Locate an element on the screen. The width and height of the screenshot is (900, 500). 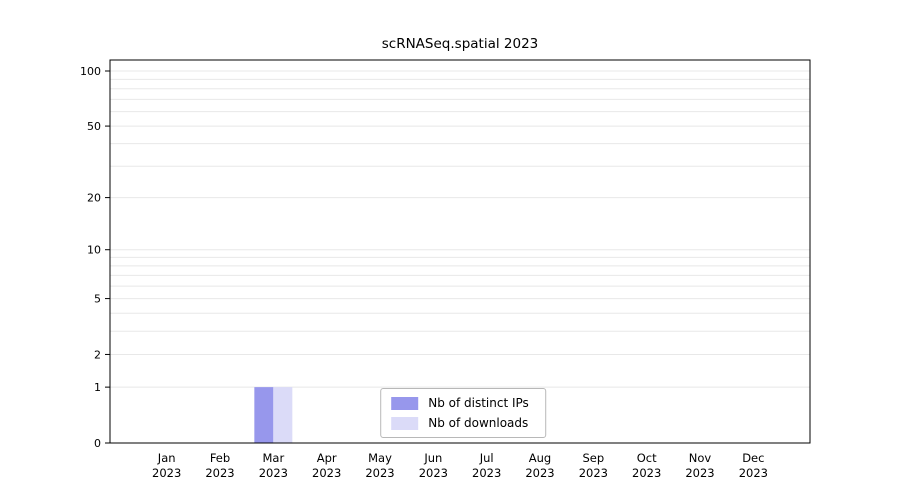
chart-title: scRNASeq.spatial 2023 is located at coordinates (460, 44).